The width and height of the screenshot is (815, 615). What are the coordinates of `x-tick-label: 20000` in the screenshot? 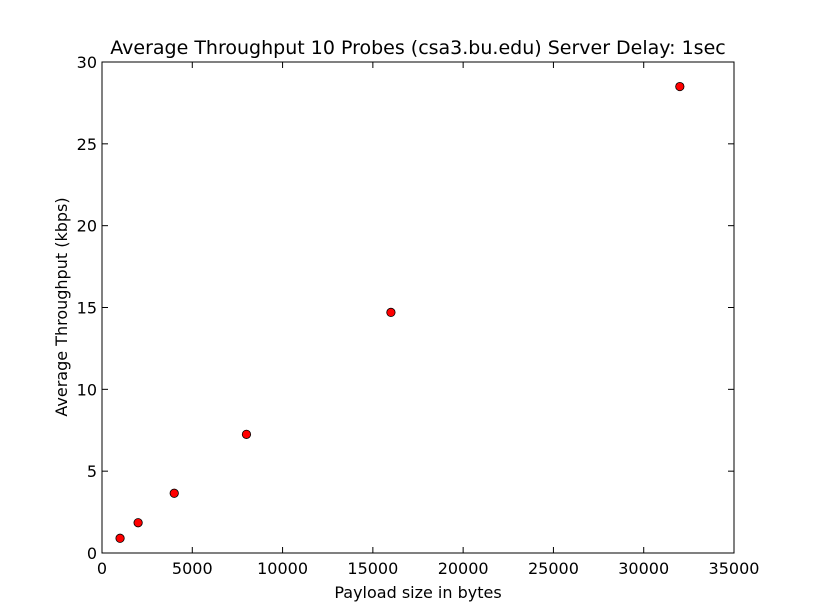 It's located at (463, 568).